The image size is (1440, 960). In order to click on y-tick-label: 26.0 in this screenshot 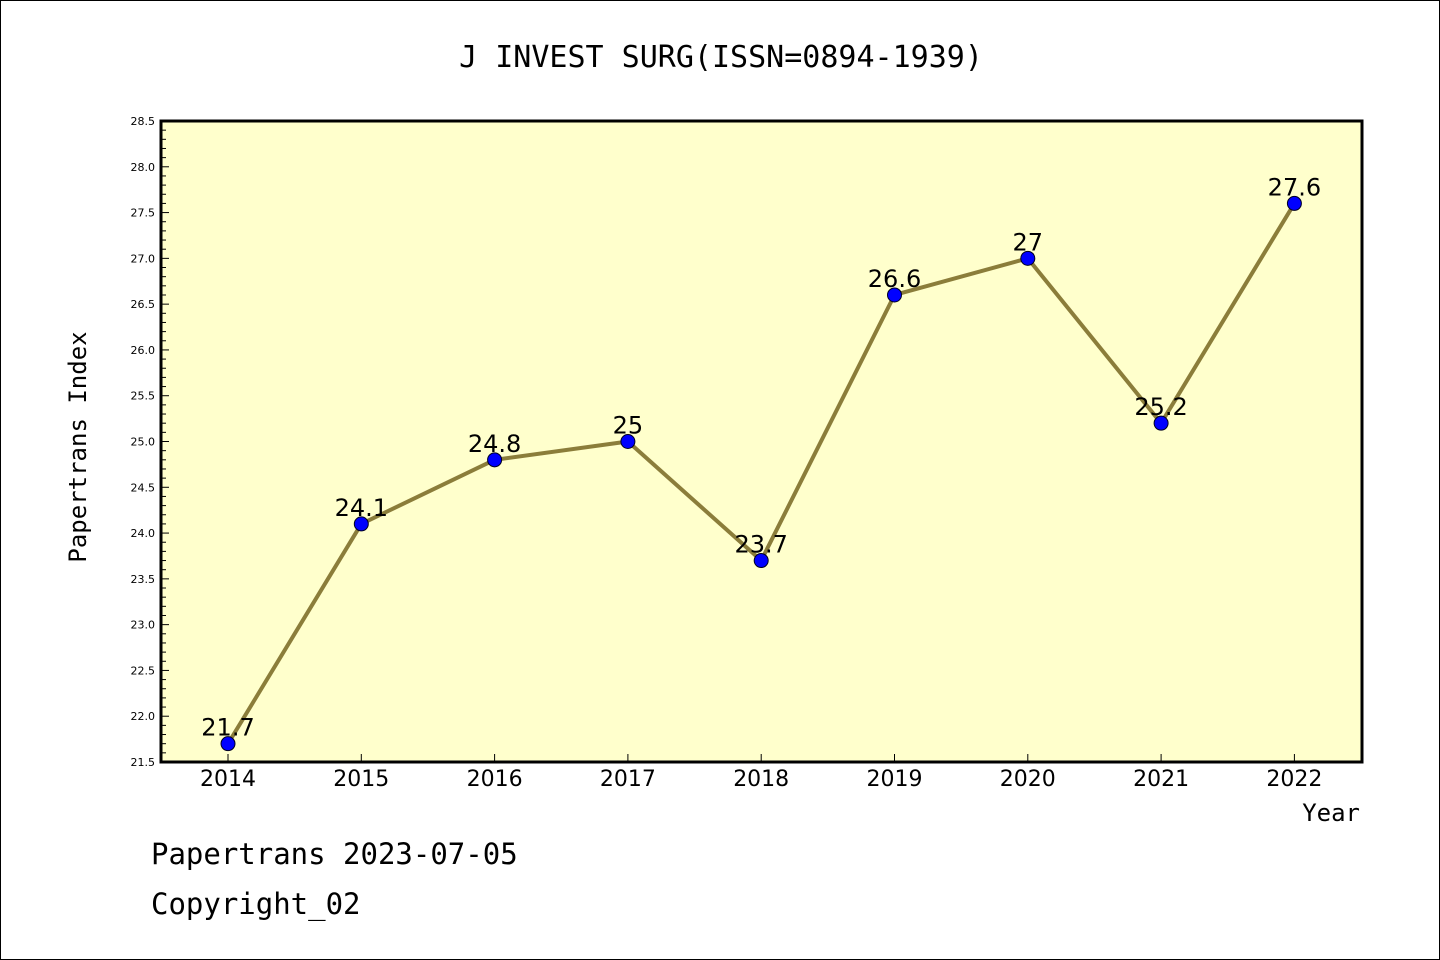, I will do `click(143, 350)`.